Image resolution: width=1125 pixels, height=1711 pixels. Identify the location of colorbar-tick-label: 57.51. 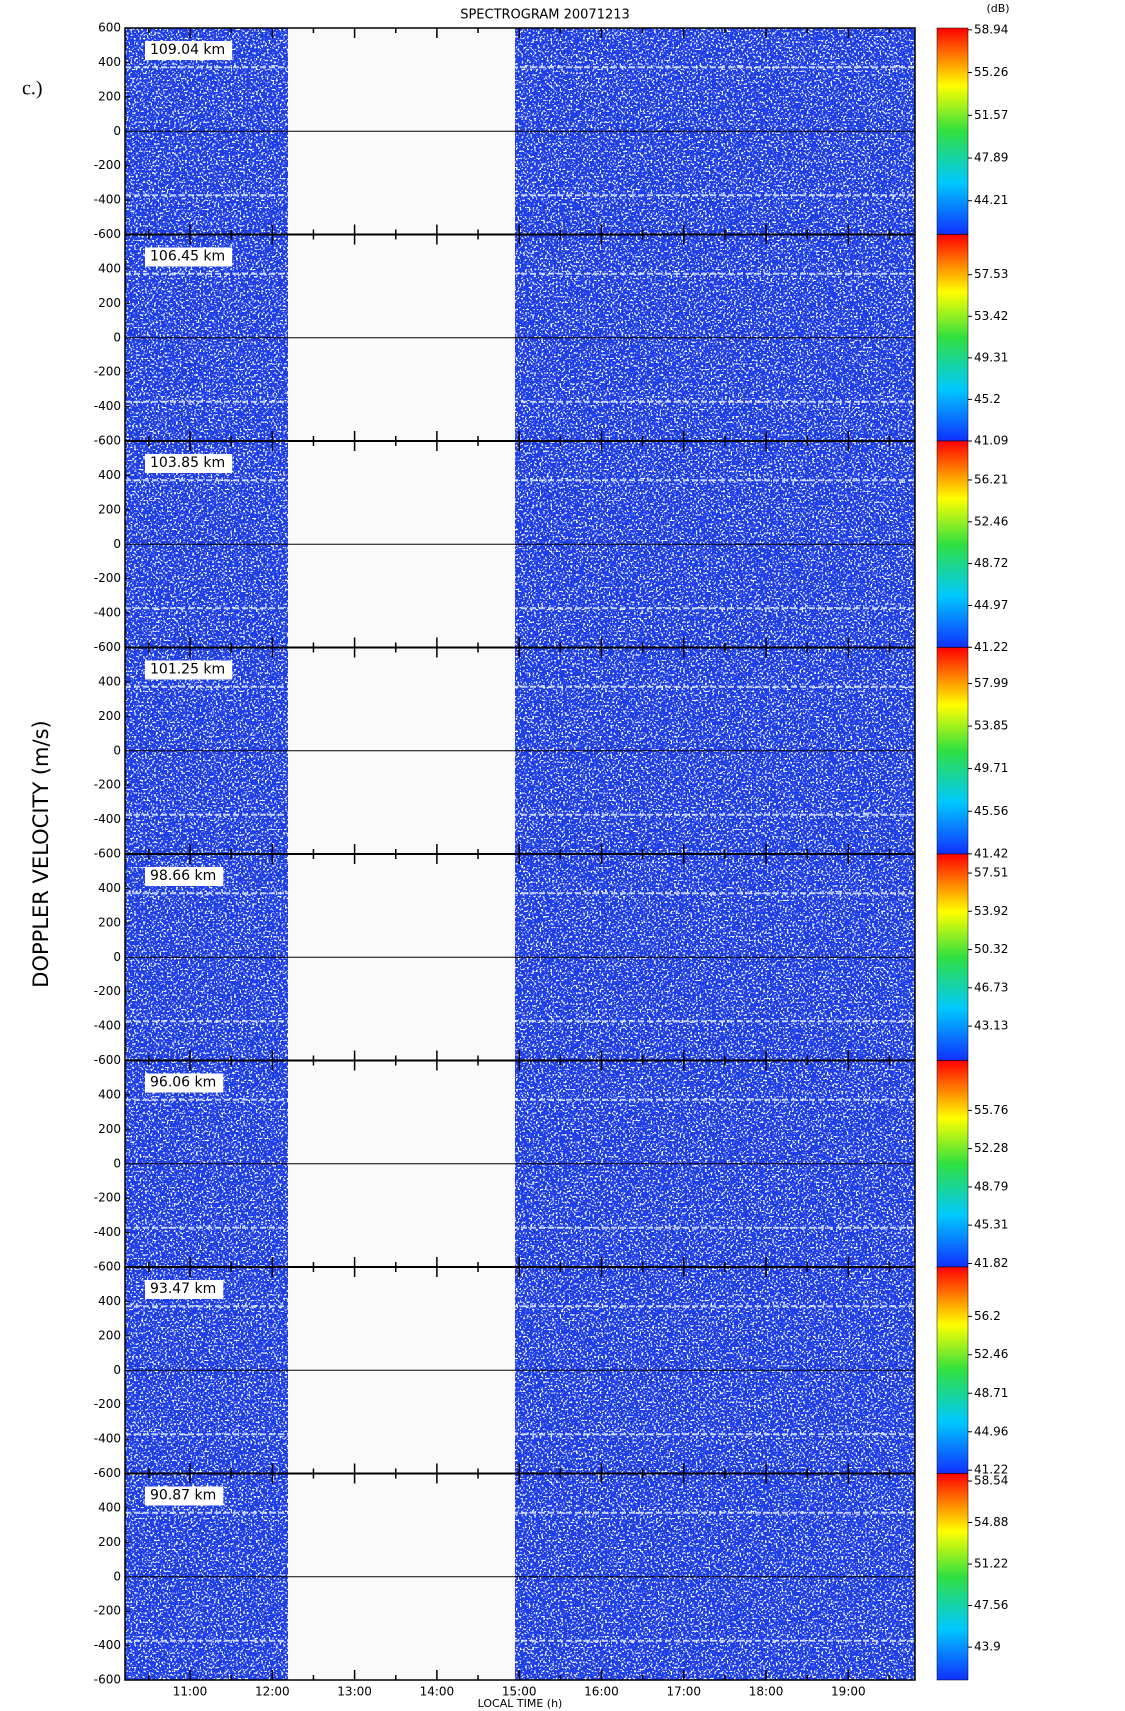
(991, 873).